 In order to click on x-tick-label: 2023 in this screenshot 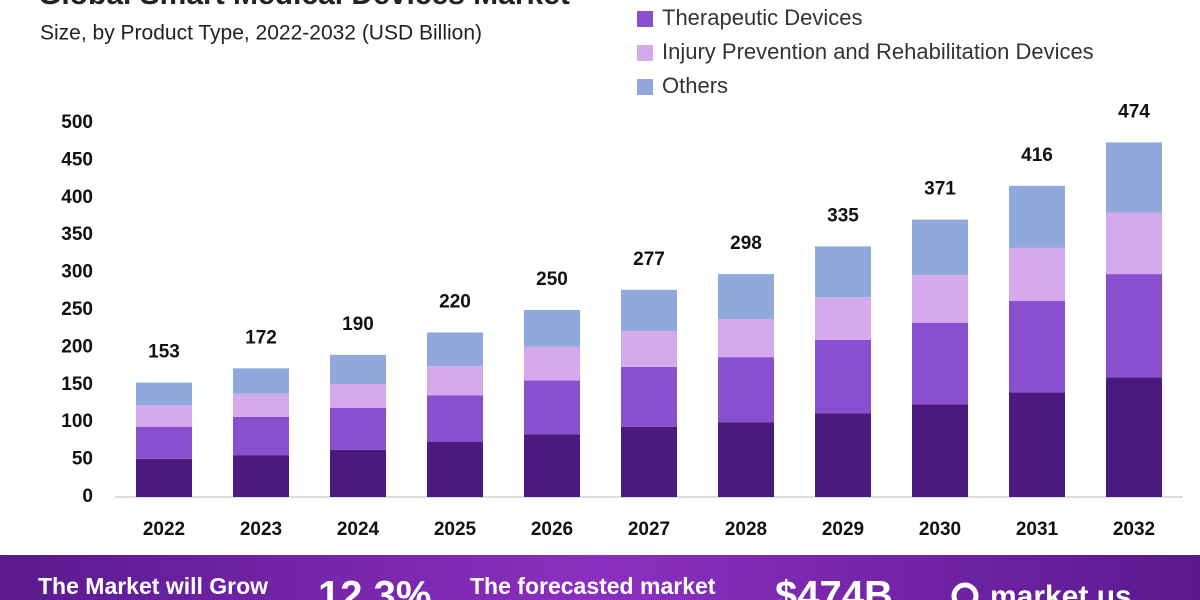, I will do `click(261, 529)`.